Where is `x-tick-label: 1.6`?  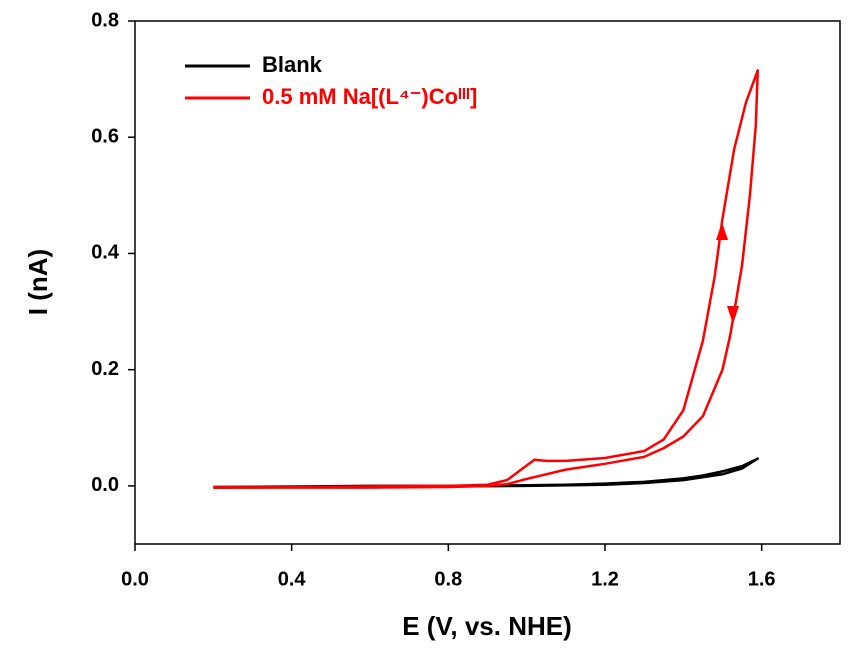
x-tick-label: 1.6 is located at coordinates (762, 579).